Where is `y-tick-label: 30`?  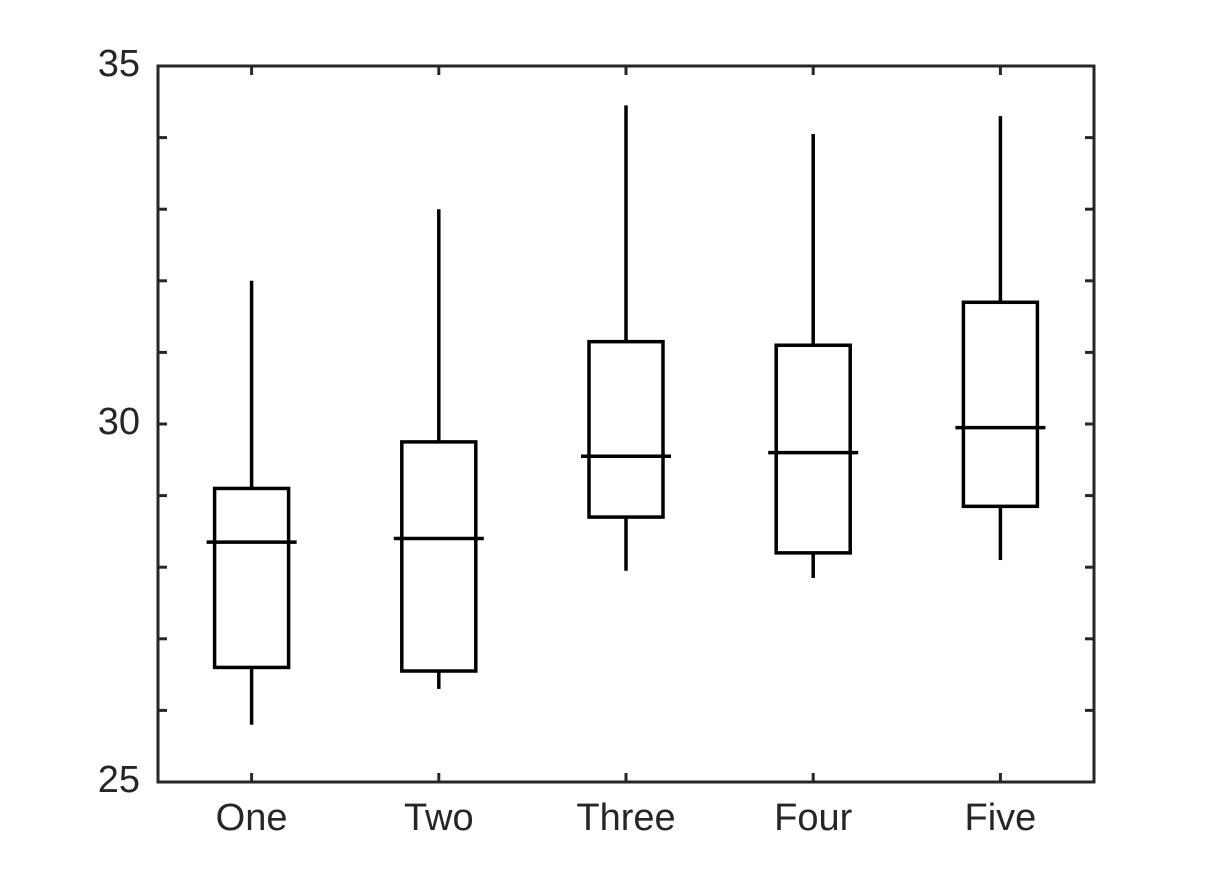
y-tick-label: 30 is located at coordinates (119, 422).